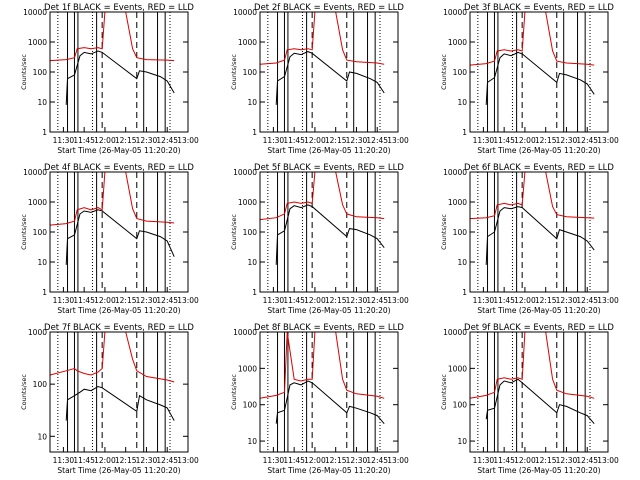 This screenshot has height=480, width=640. I want to click on chart-title: Det 2f BLACK = Events, RED = LLD, so click(329, 8).